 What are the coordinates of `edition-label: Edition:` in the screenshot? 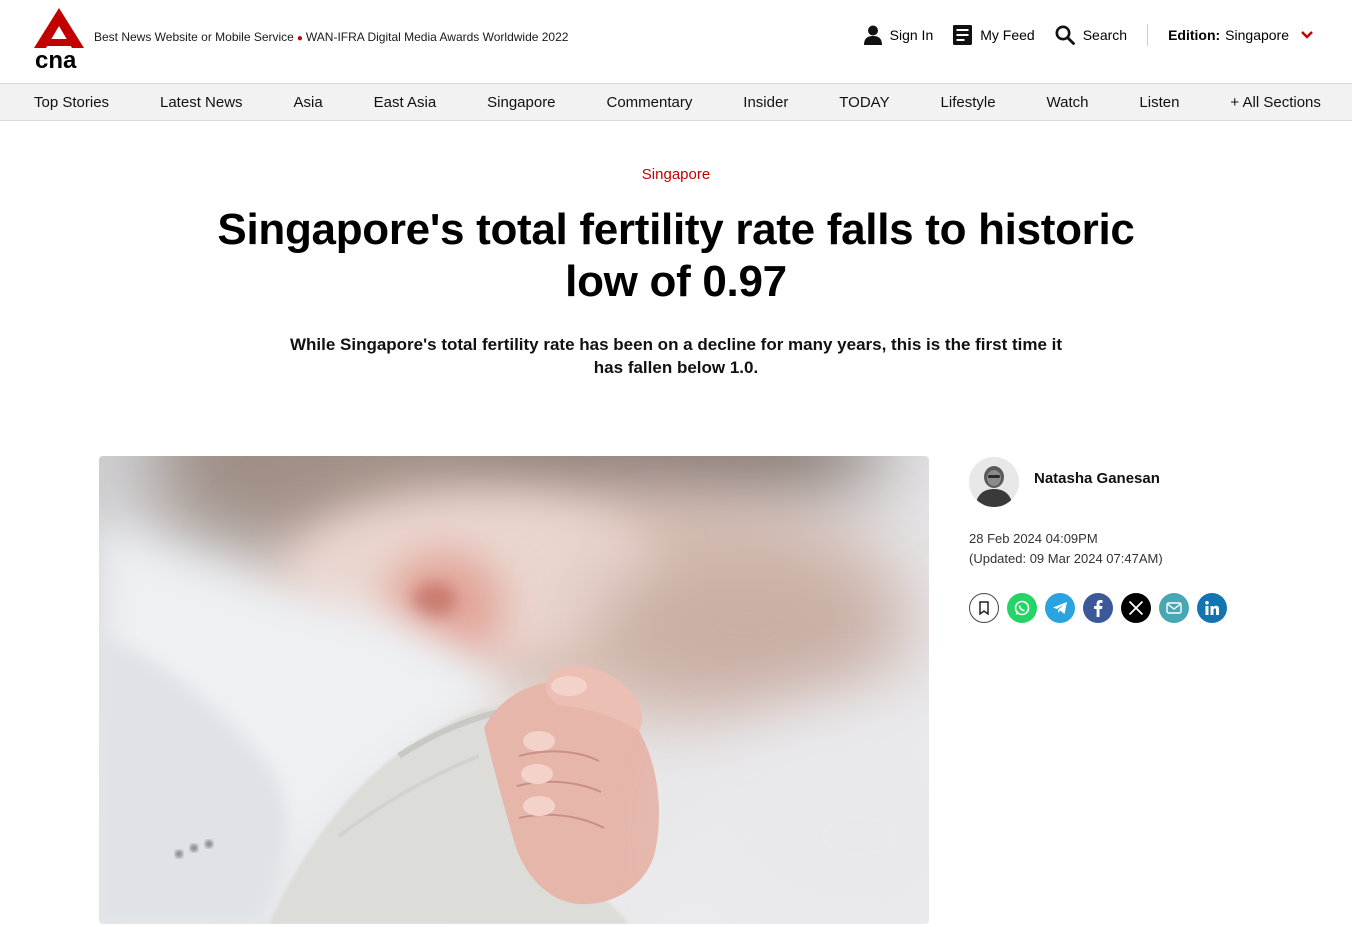 It's located at (1194, 35).